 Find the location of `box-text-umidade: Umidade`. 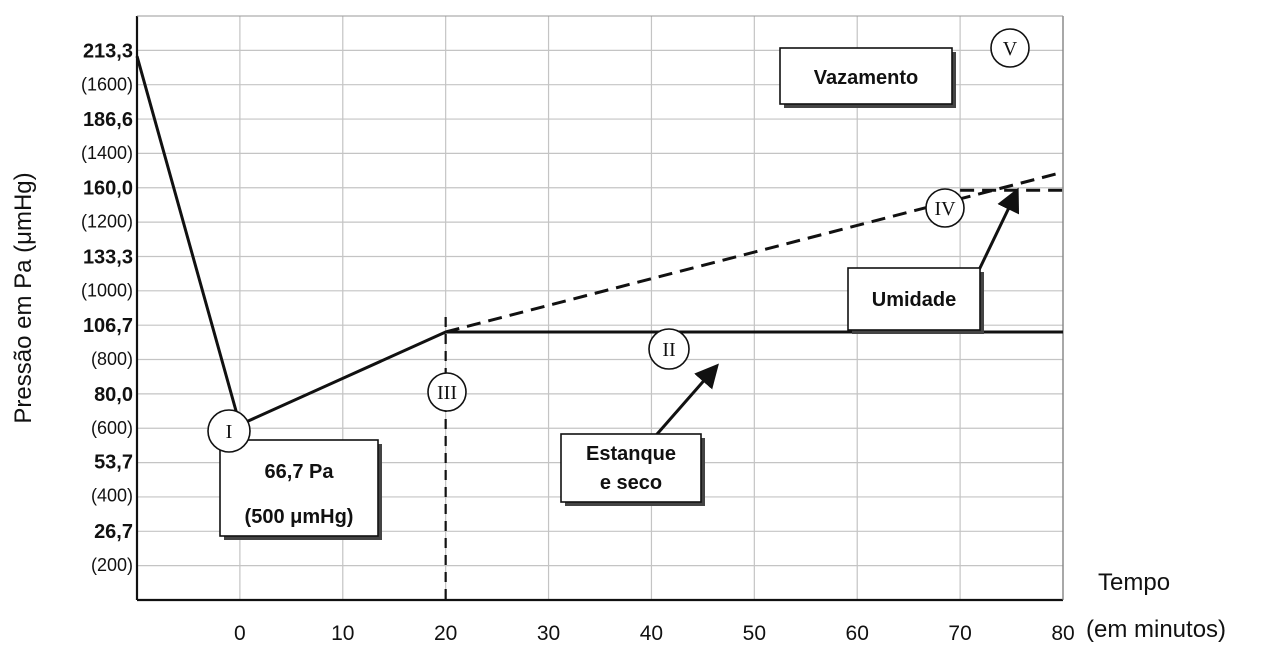

box-text-umidade: Umidade is located at coordinates (914, 300).